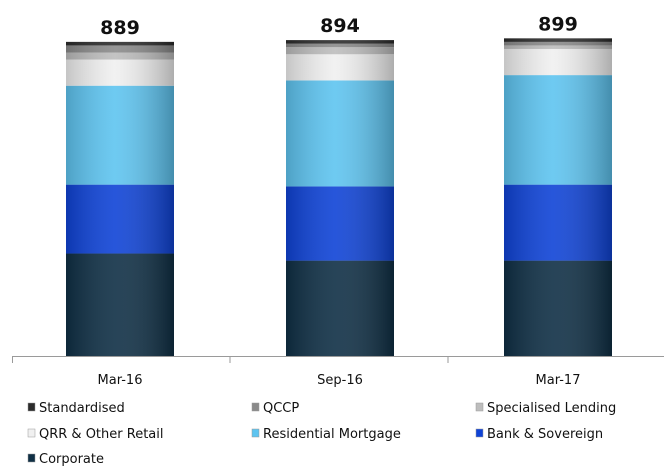 The height and width of the screenshot is (473, 664). What do you see at coordinates (255, 433) in the screenshot?
I see `legend-swatch-residential-mortgage` at bounding box center [255, 433].